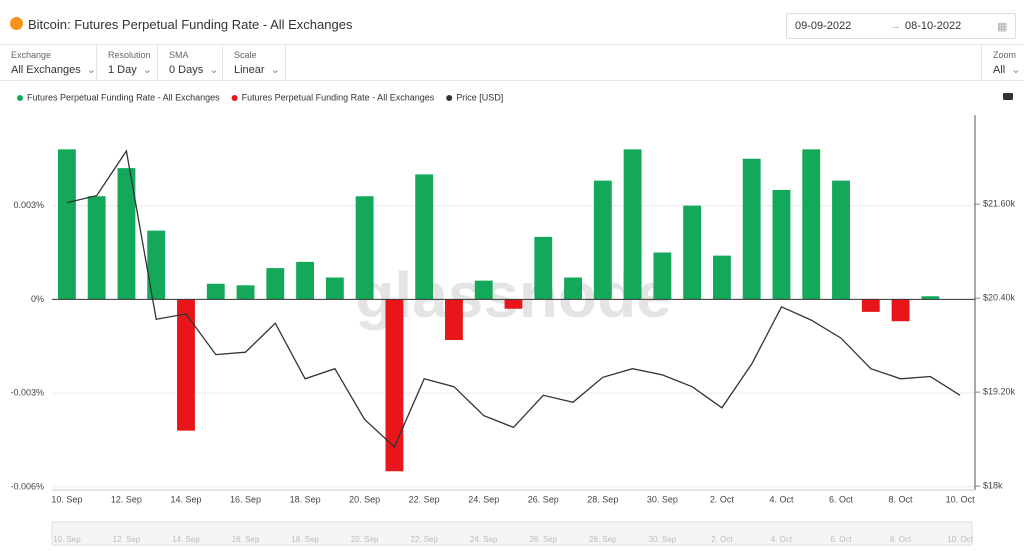 The width and height of the screenshot is (1024, 551). What do you see at coordinates (602, 499) in the screenshot?
I see `x-tick-label: 28. Sep` at bounding box center [602, 499].